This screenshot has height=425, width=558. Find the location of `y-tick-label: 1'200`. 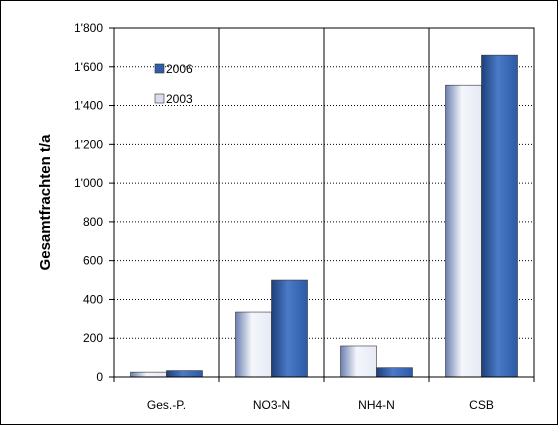

y-tick-label: 1'200 is located at coordinates (88, 144).